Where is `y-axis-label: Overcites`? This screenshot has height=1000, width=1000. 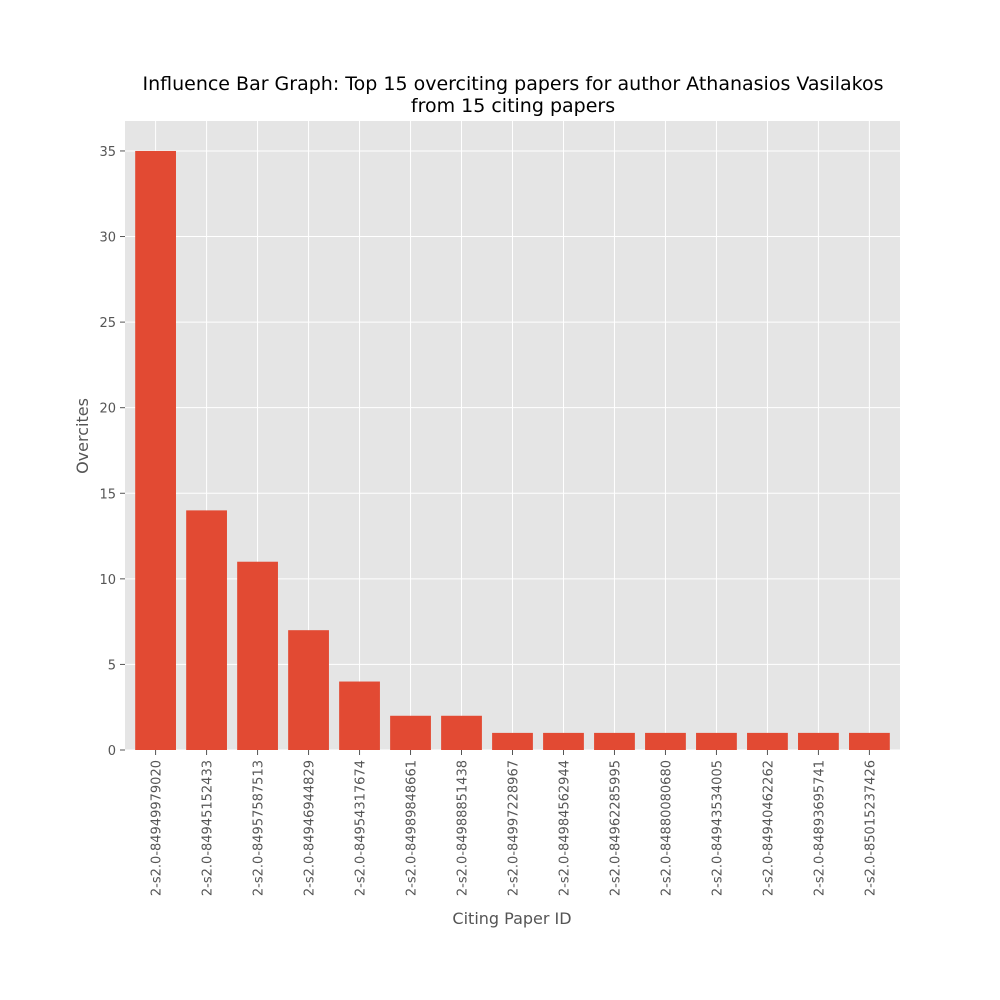
y-axis-label: Overcites is located at coordinates (82, 436).